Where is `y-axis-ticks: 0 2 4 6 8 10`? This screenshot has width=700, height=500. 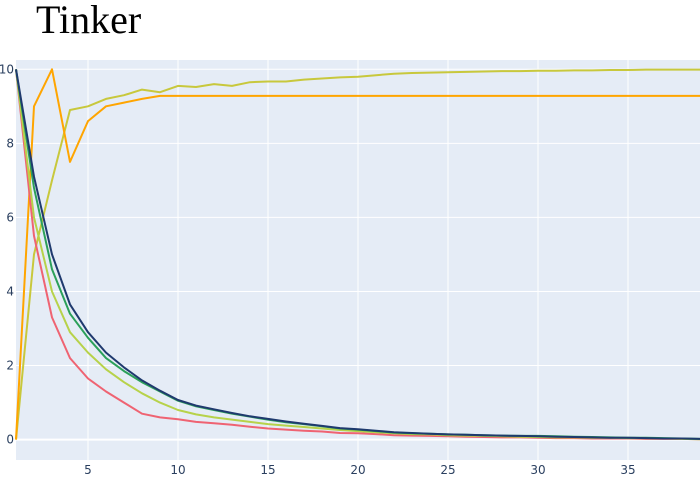
y-axis-ticks: 0 2 4 6 8 10 is located at coordinates (7, 254).